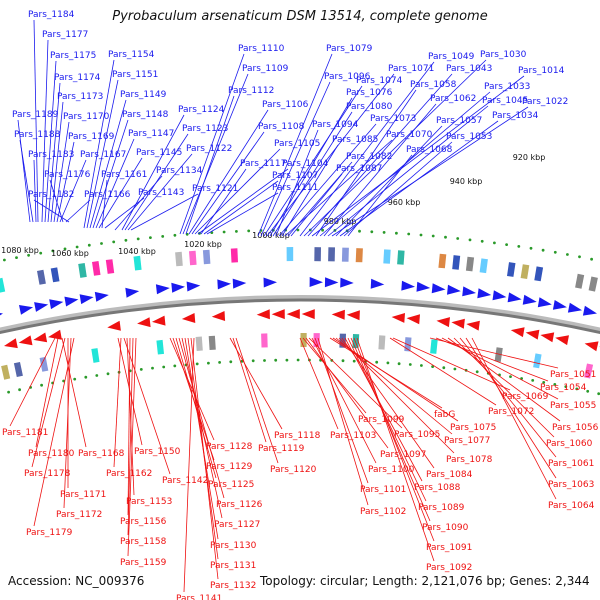 The width and height of the screenshot is (600, 600). Describe the element at coordinates (403, 455) in the screenshot. I see `reverse-gene-label: Pars_1097` at that location.